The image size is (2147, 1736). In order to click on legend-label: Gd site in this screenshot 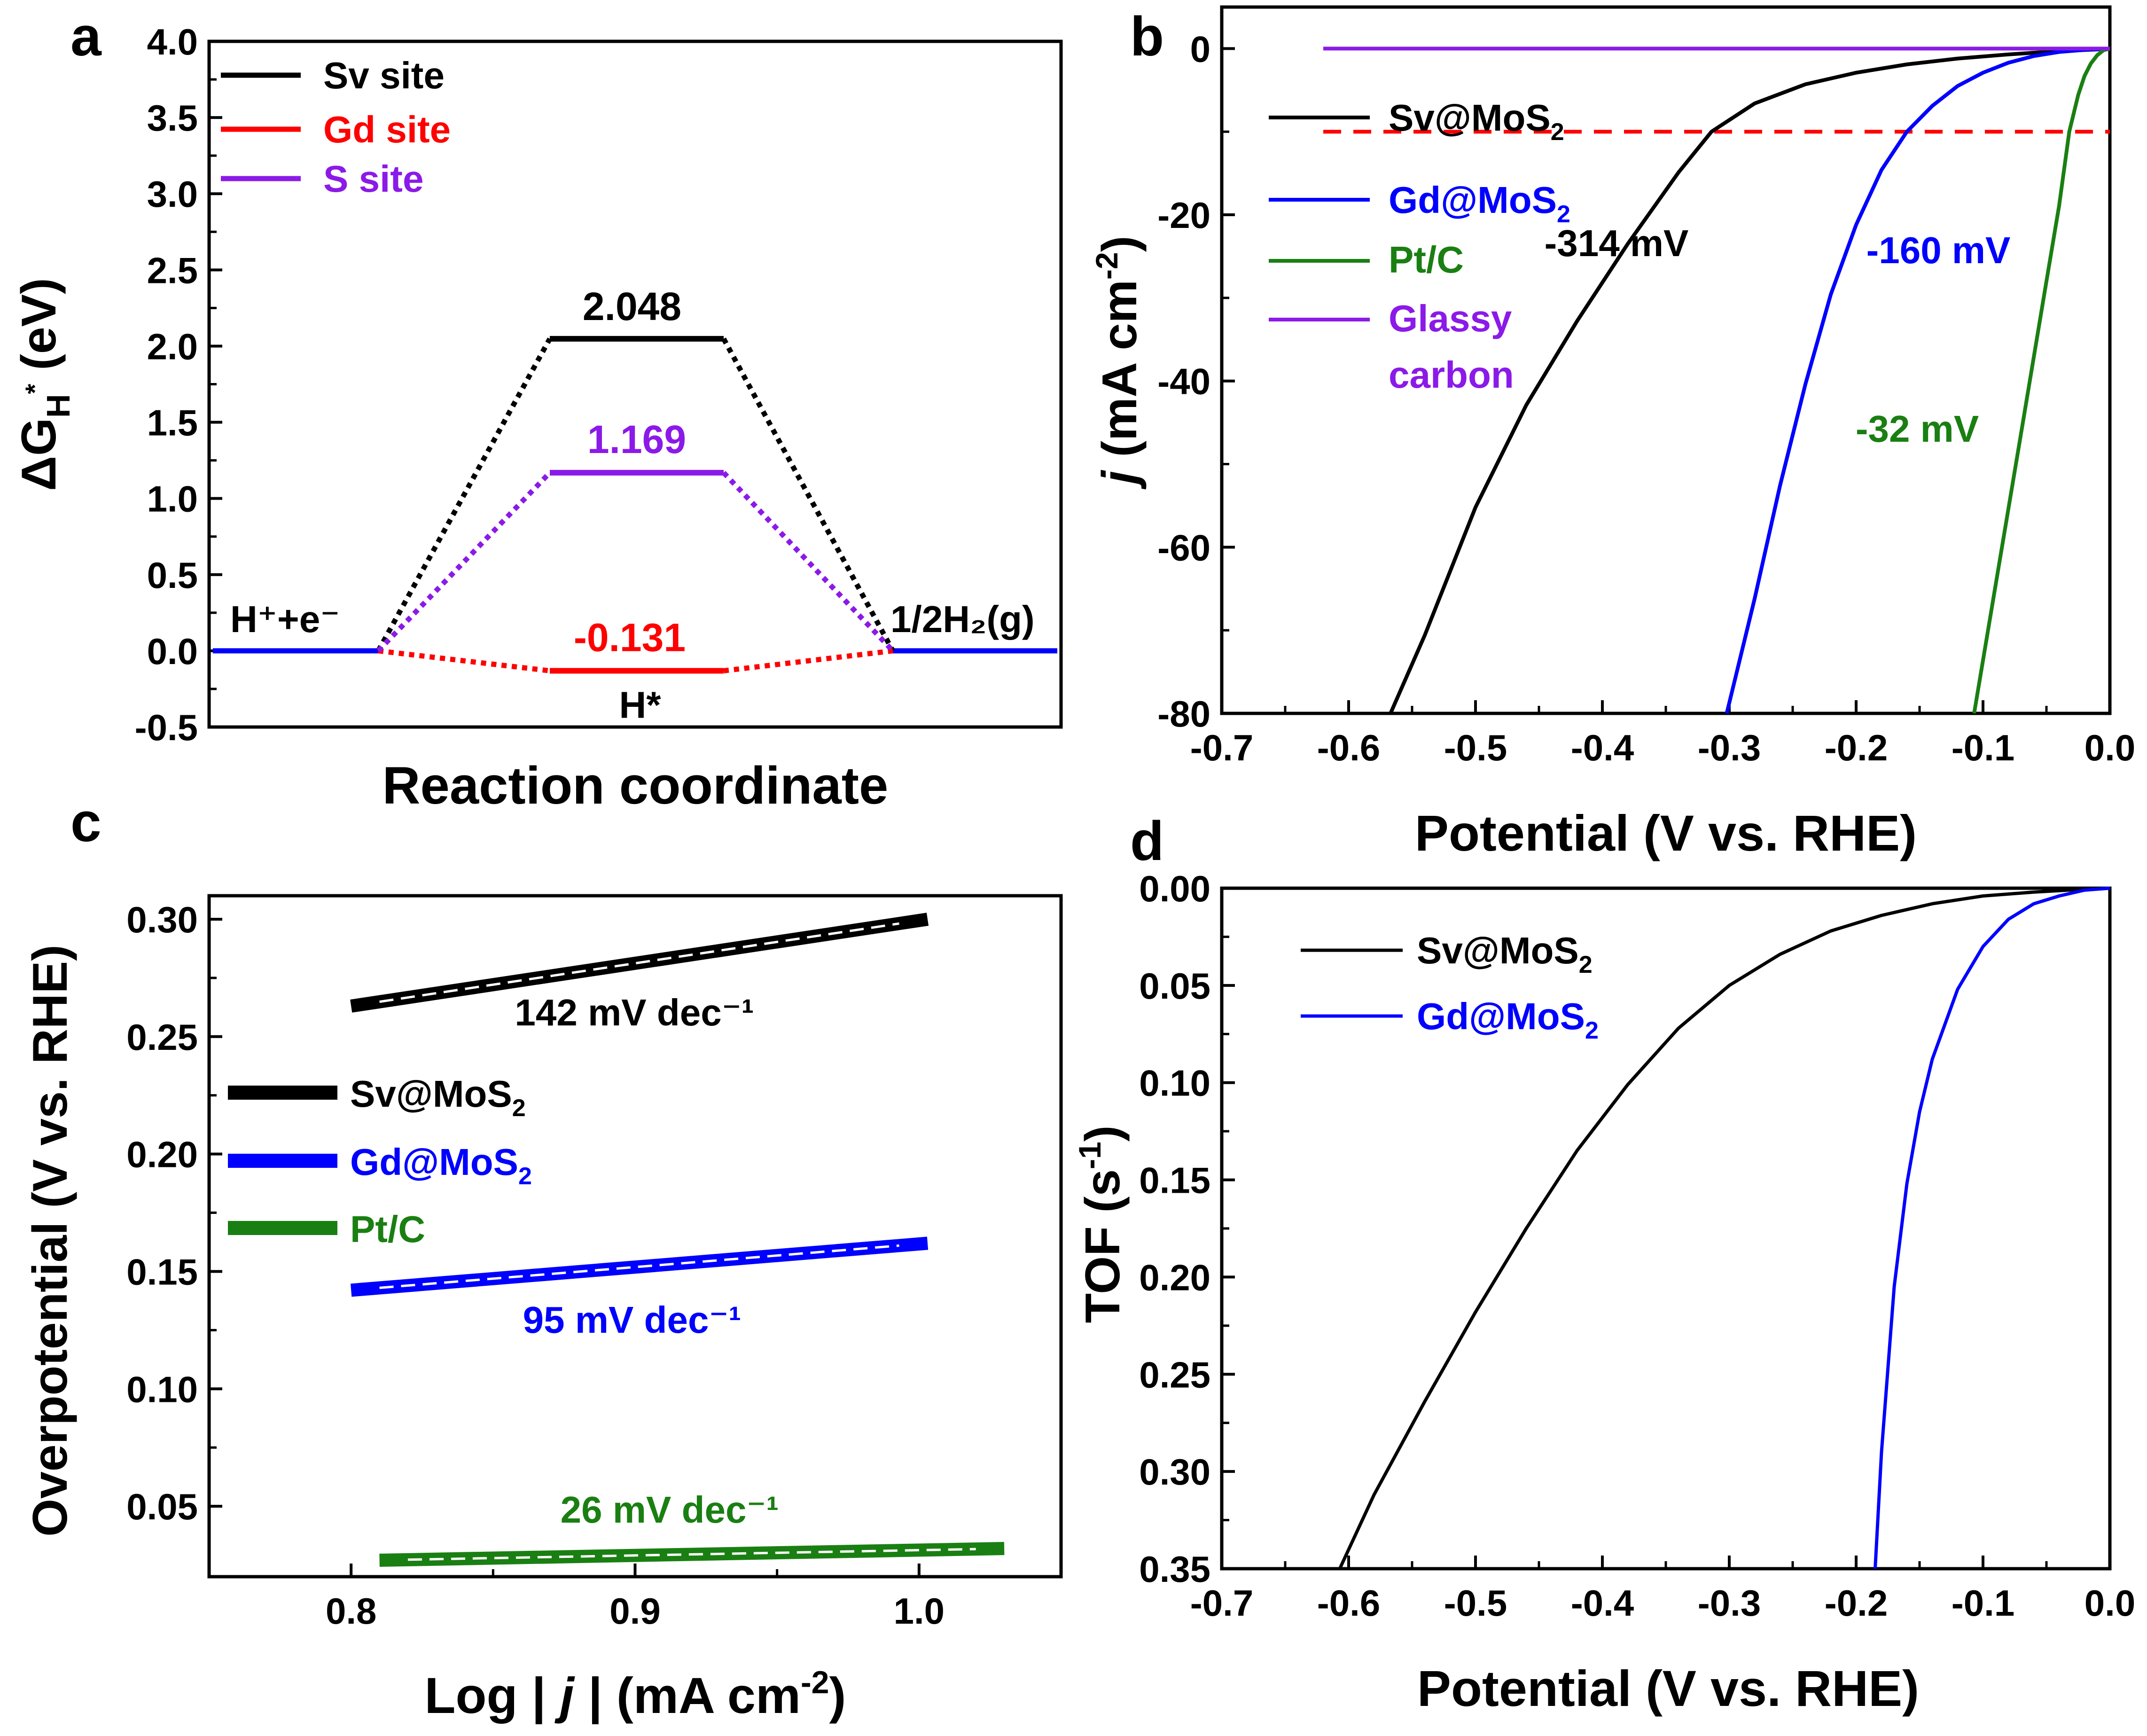, I will do `click(387, 129)`.